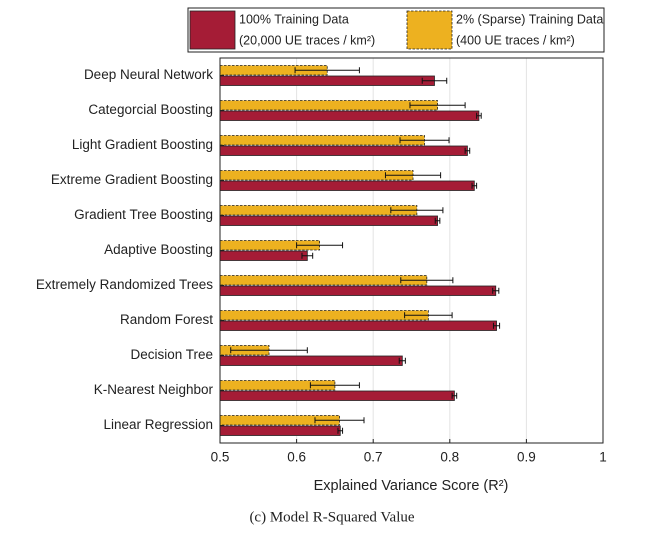 This screenshot has width=664, height=535. What do you see at coordinates (307, 40) in the screenshot?
I see `legend-description: (20,000 UE traces / km²)` at bounding box center [307, 40].